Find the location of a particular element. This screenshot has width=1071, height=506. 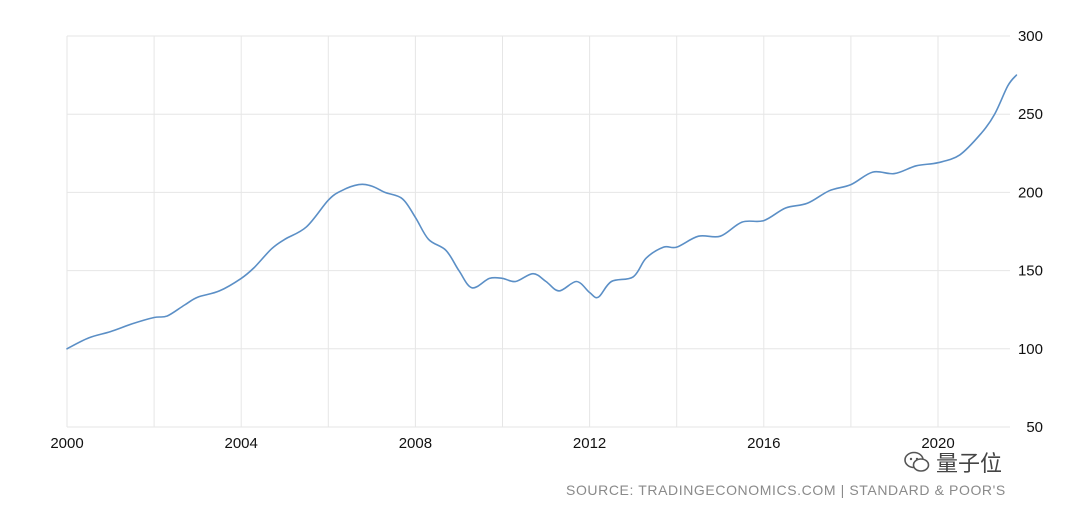

watermark: 量子位 is located at coordinates (953, 462).